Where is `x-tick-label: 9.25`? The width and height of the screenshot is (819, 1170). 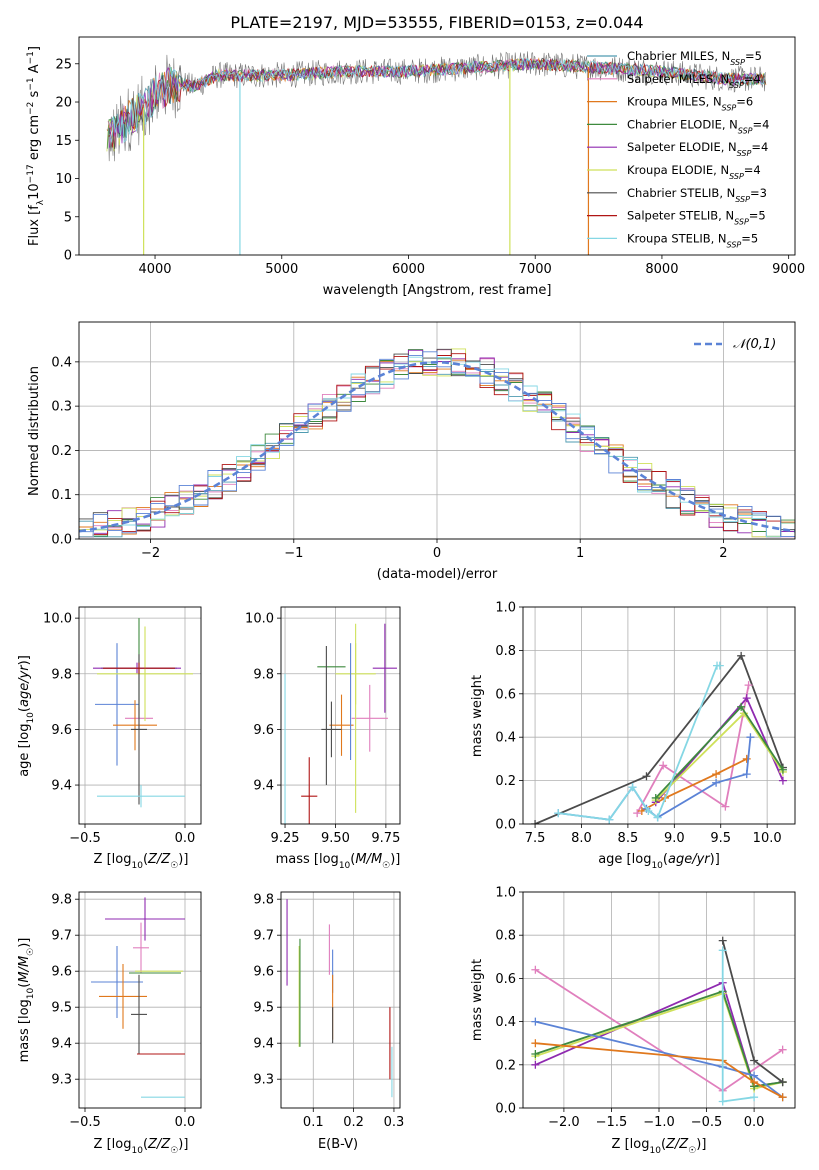
x-tick-label: 9.25 is located at coordinates (285, 838).